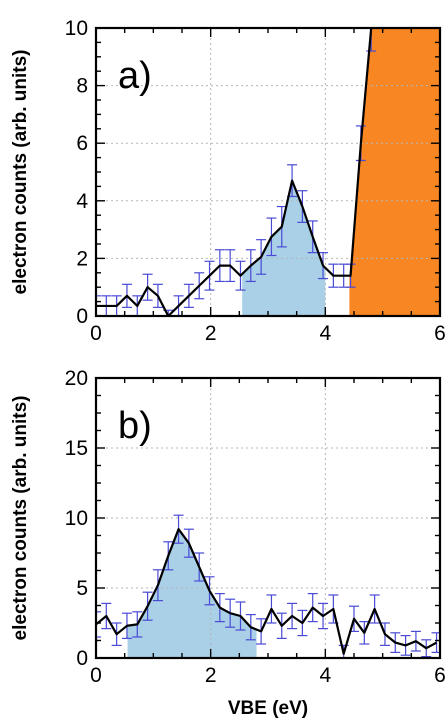 Image resolution: width=448 pixels, height=727 pixels. What do you see at coordinates (135, 426) in the screenshot?
I see `panel-label: b)` at bounding box center [135, 426].